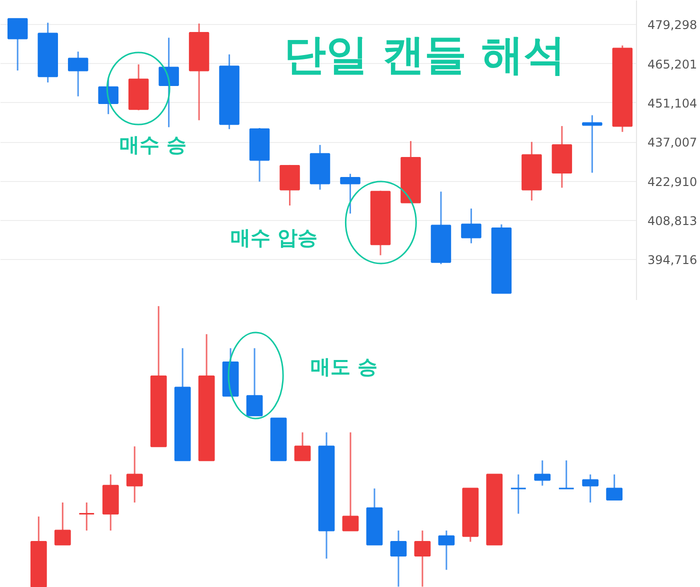  Describe the element at coordinates (425, 54) in the screenshot. I see `text: 단일 캔들 해석` at that location.